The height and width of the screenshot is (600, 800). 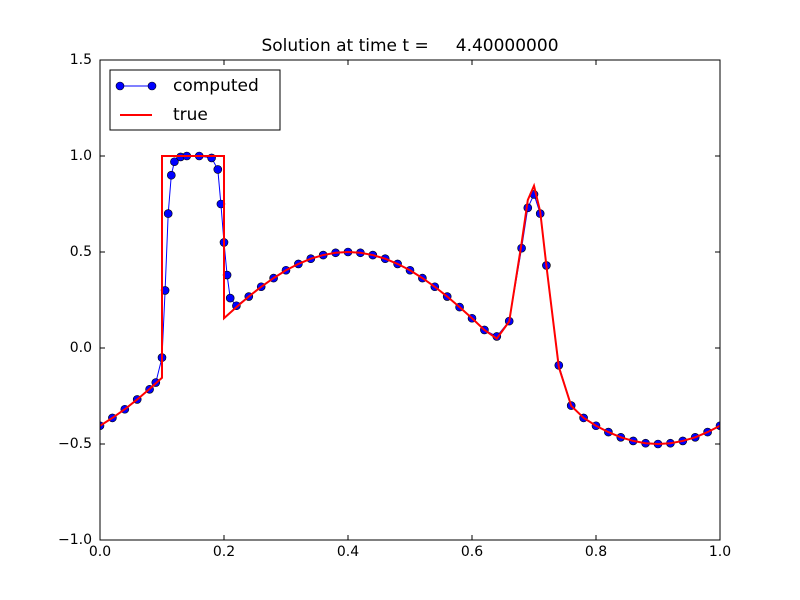 What do you see at coordinates (81, 60) in the screenshot?
I see `y-tick-label: 1.5` at bounding box center [81, 60].